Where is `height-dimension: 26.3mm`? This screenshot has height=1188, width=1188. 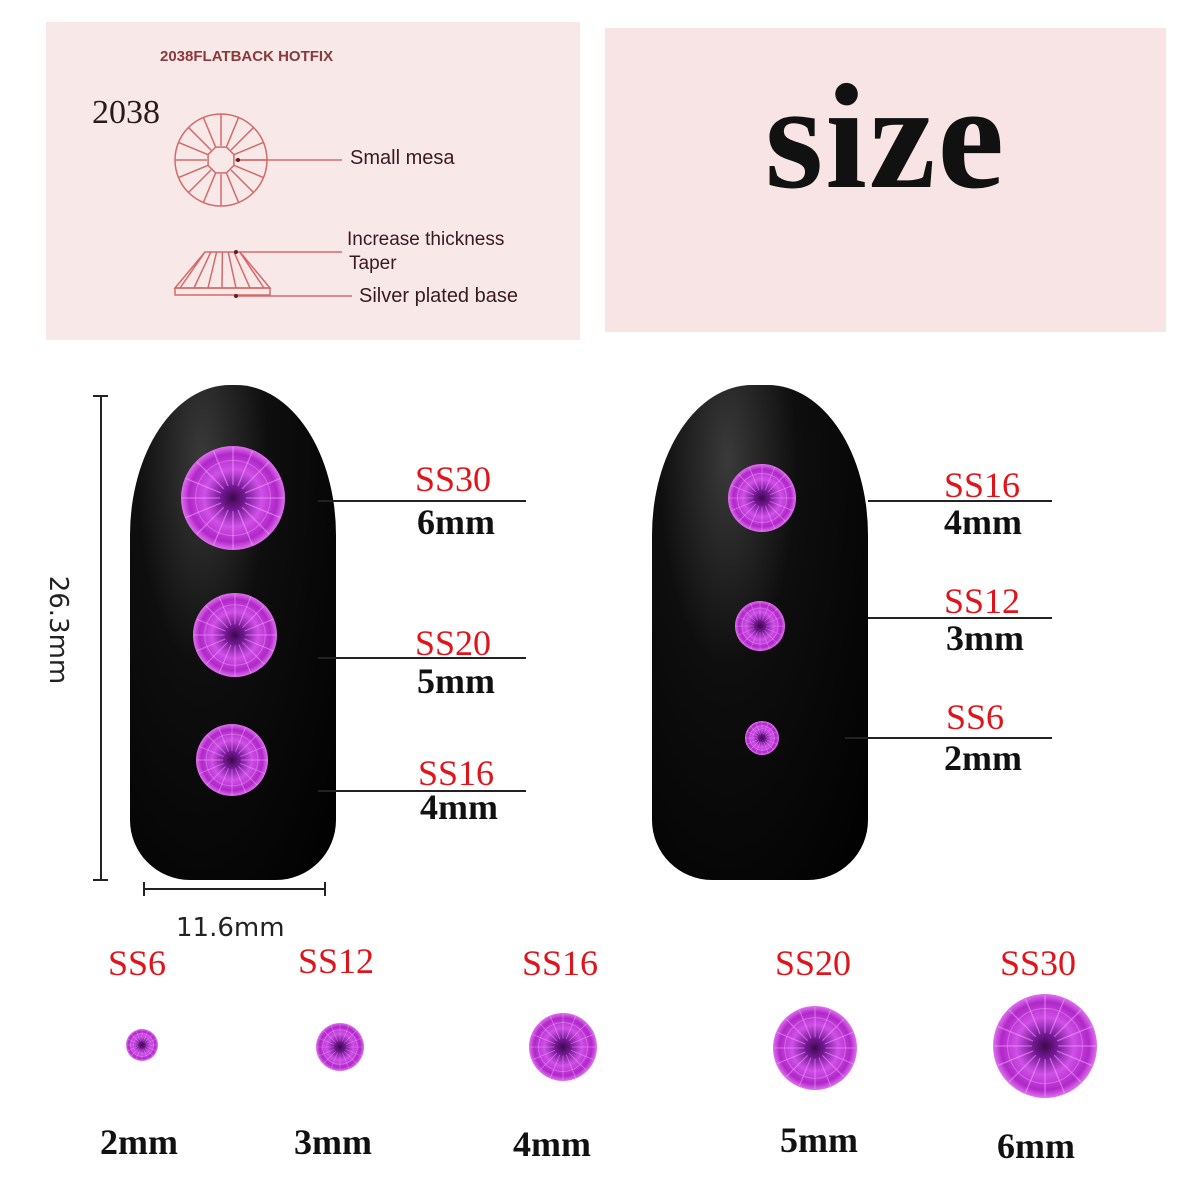
height-dimension: 26.3mm is located at coordinates (58, 630).